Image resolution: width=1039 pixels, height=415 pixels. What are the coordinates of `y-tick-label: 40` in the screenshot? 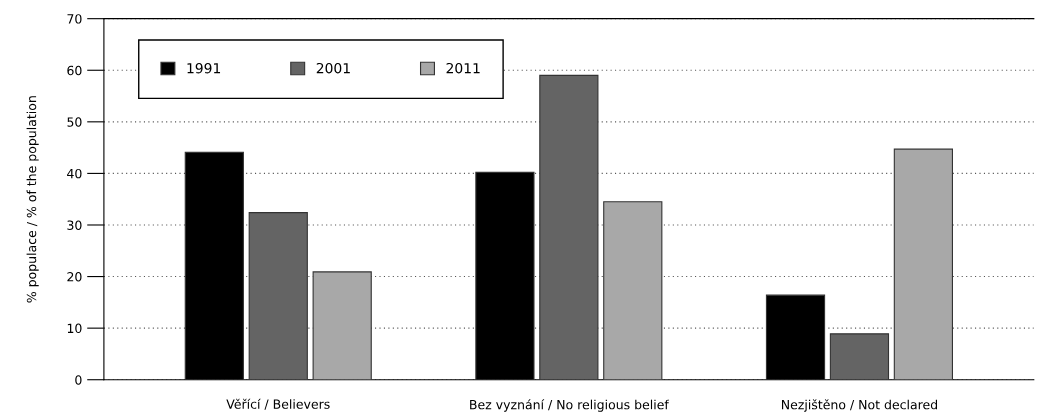 It's located at (74, 173).